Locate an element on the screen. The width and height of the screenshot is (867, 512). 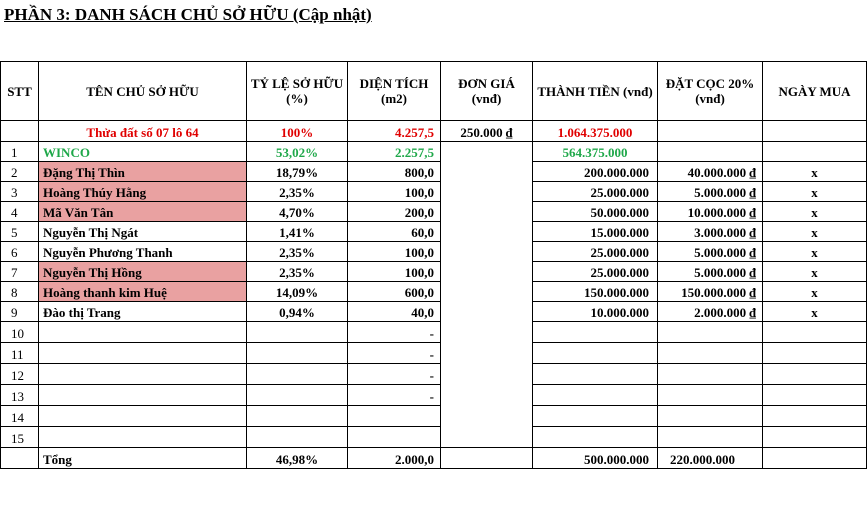
row-owner-name: Đào thị Trang is located at coordinates (142, 311).